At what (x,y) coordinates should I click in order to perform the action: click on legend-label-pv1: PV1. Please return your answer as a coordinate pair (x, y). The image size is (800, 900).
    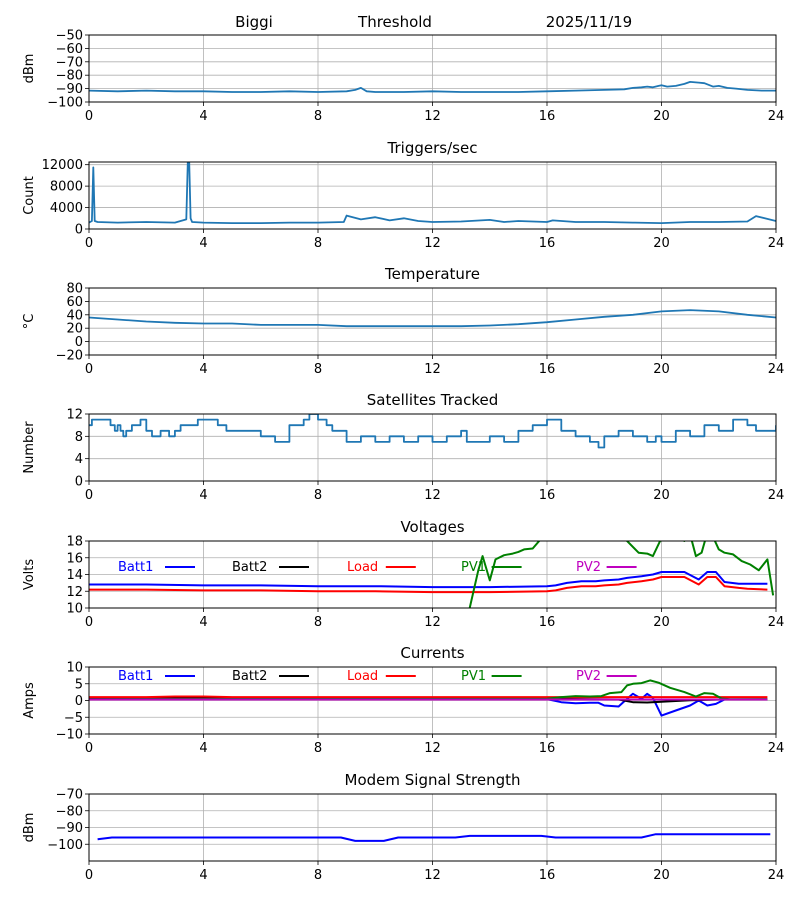
    Looking at the image, I should click on (473, 567).